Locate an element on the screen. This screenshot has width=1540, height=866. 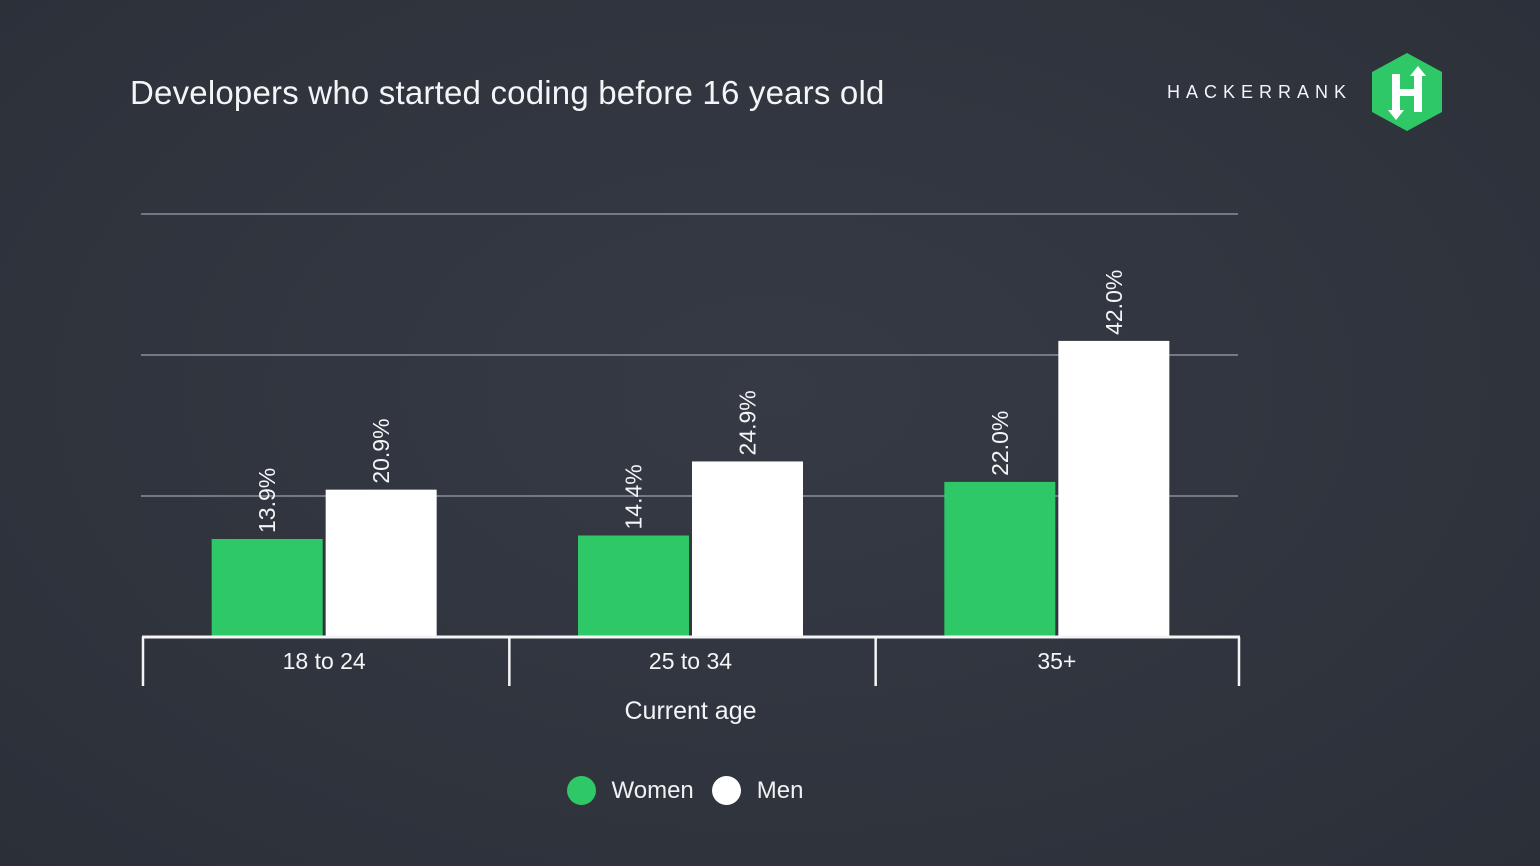
legend: Women Men is located at coordinates (685, 790).